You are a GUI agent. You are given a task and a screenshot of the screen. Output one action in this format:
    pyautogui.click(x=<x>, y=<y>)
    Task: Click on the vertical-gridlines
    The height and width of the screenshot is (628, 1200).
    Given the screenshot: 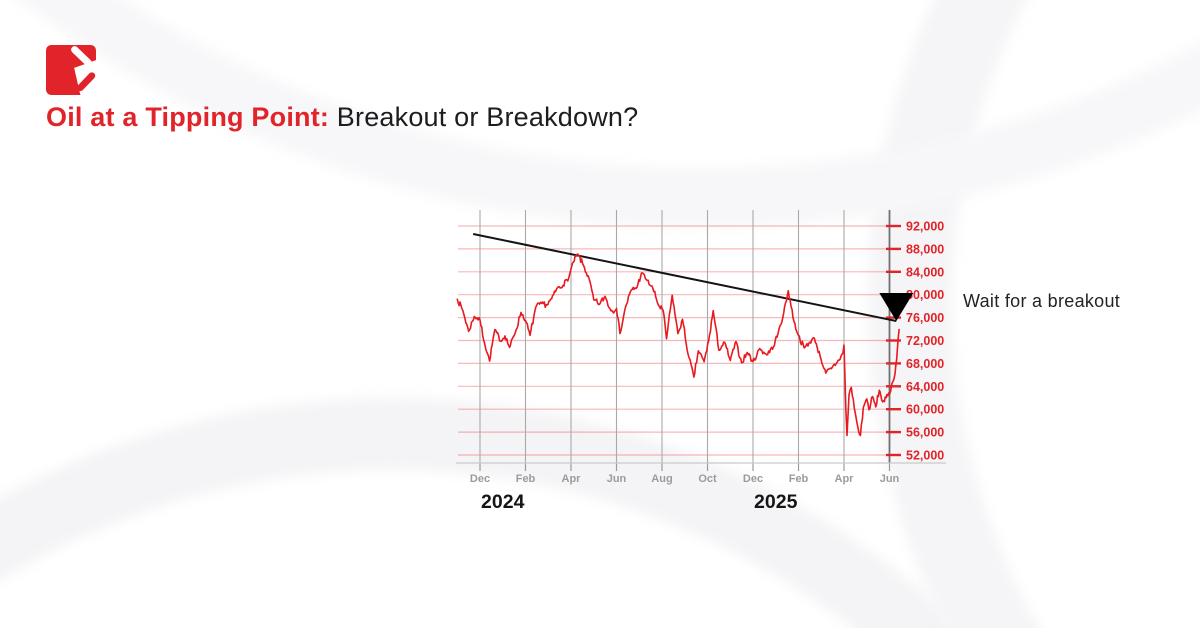 What is the action you would take?
    pyautogui.click(x=685, y=336)
    